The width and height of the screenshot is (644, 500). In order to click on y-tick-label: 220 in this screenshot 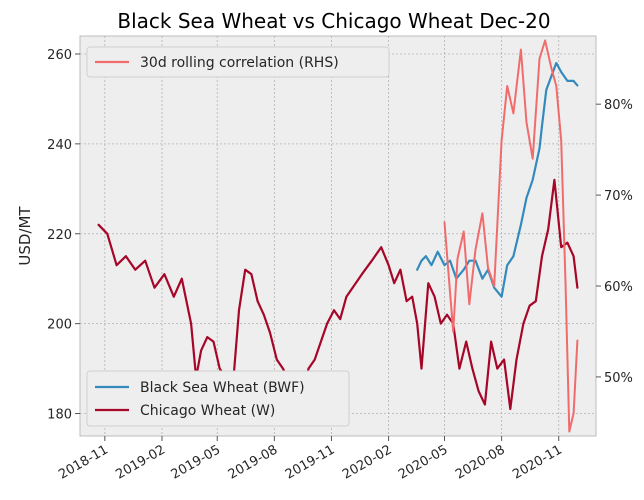, I will do `click(59, 235)`.